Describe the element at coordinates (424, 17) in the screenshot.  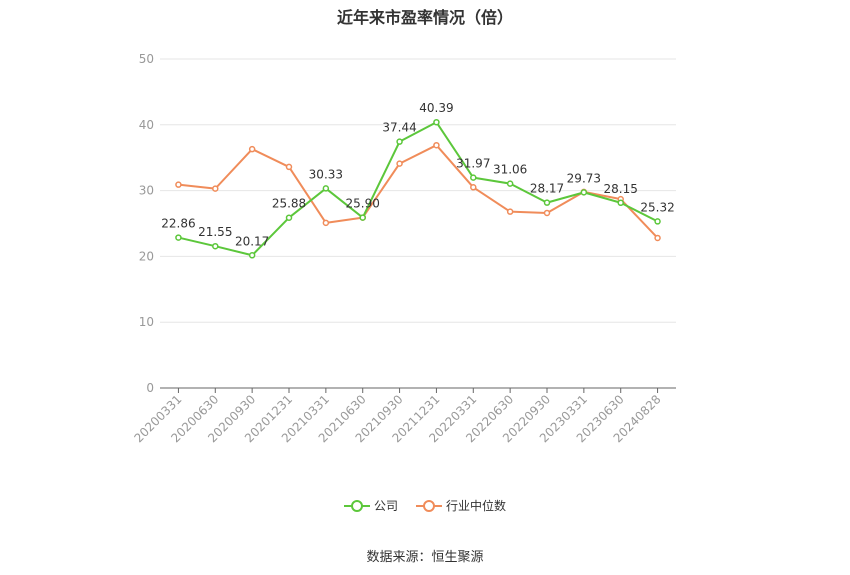
I see `chart-title: 近年来市盈率情况（倍）` at that location.